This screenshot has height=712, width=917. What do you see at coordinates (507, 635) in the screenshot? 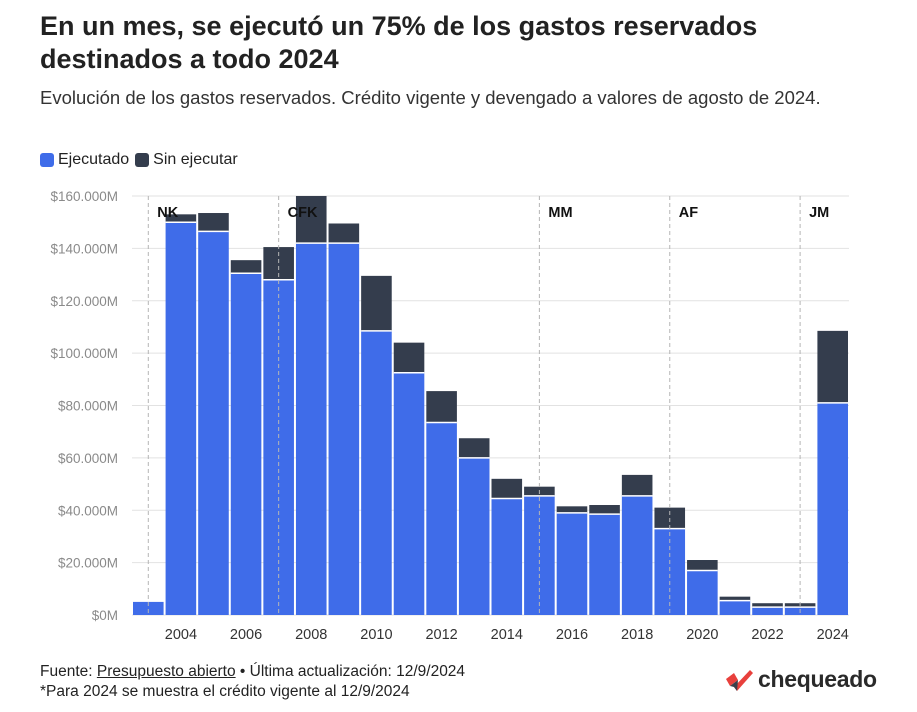
I see `x-tick-label: 2014` at bounding box center [507, 635].